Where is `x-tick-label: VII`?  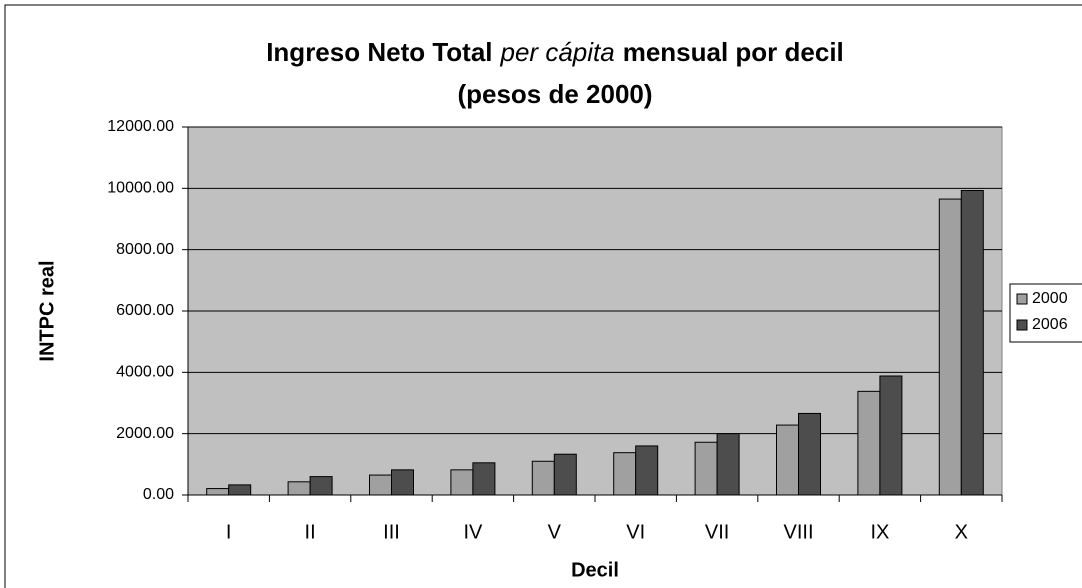 x-tick-label: VII is located at coordinates (717, 532).